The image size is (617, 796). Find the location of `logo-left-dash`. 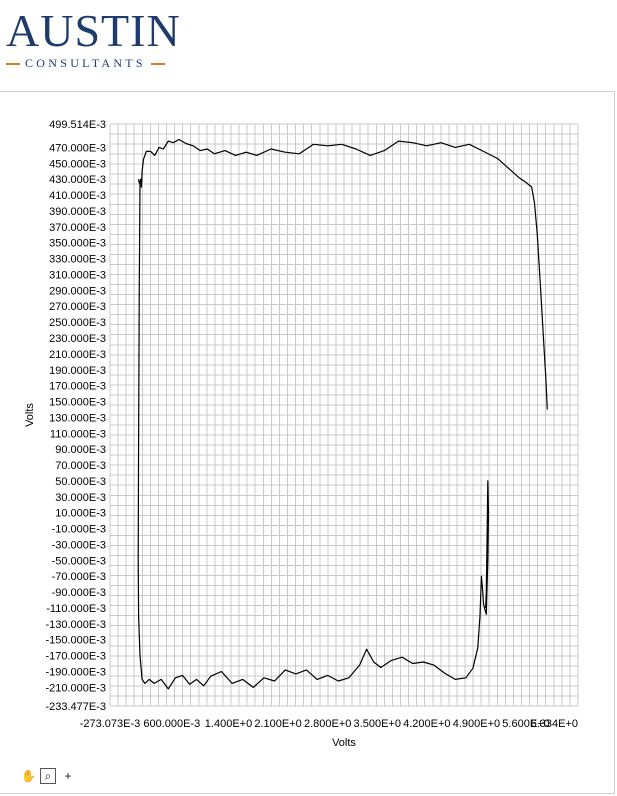

logo-left-dash is located at coordinates (13, 63).